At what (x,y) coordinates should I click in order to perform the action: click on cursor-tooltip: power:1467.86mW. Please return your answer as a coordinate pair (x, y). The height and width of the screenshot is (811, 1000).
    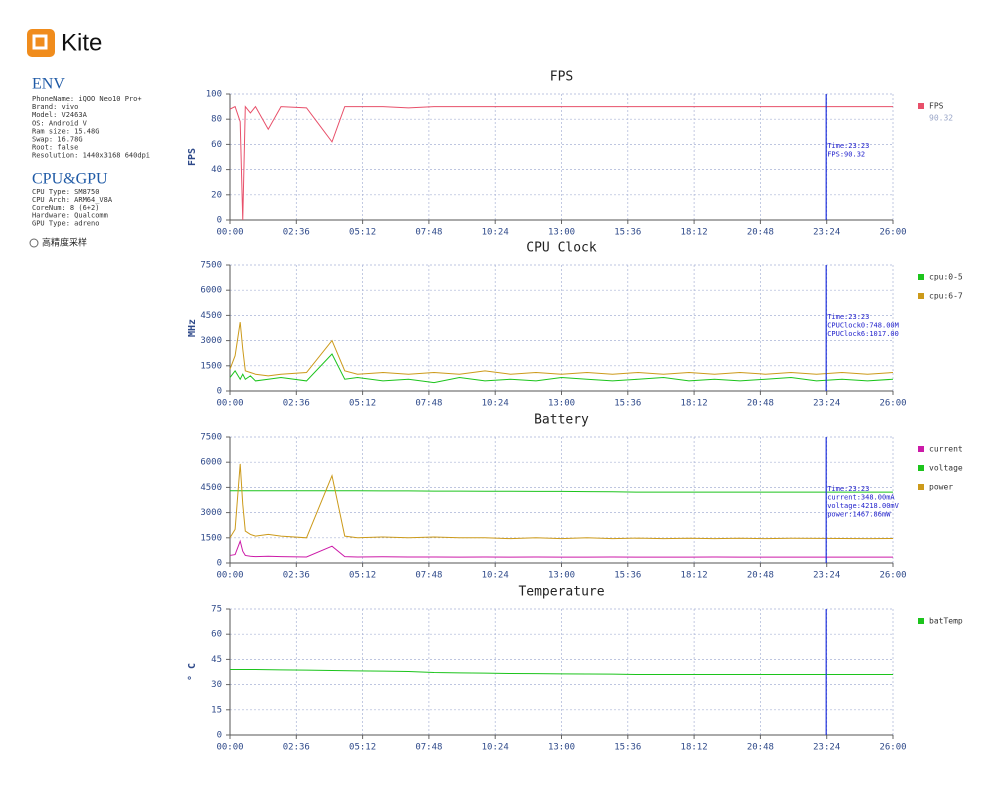
    Looking at the image, I should click on (859, 515).